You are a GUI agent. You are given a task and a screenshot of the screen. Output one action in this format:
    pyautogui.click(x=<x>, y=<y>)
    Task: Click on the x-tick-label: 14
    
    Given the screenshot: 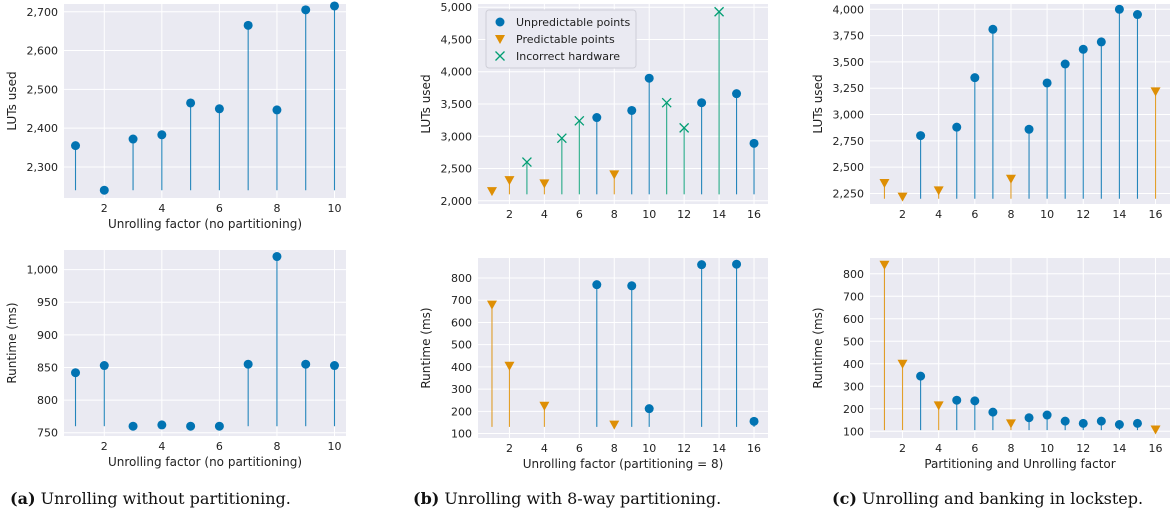 What is the action you would take?
    pyautogui.click(x=1119, y=214)
    